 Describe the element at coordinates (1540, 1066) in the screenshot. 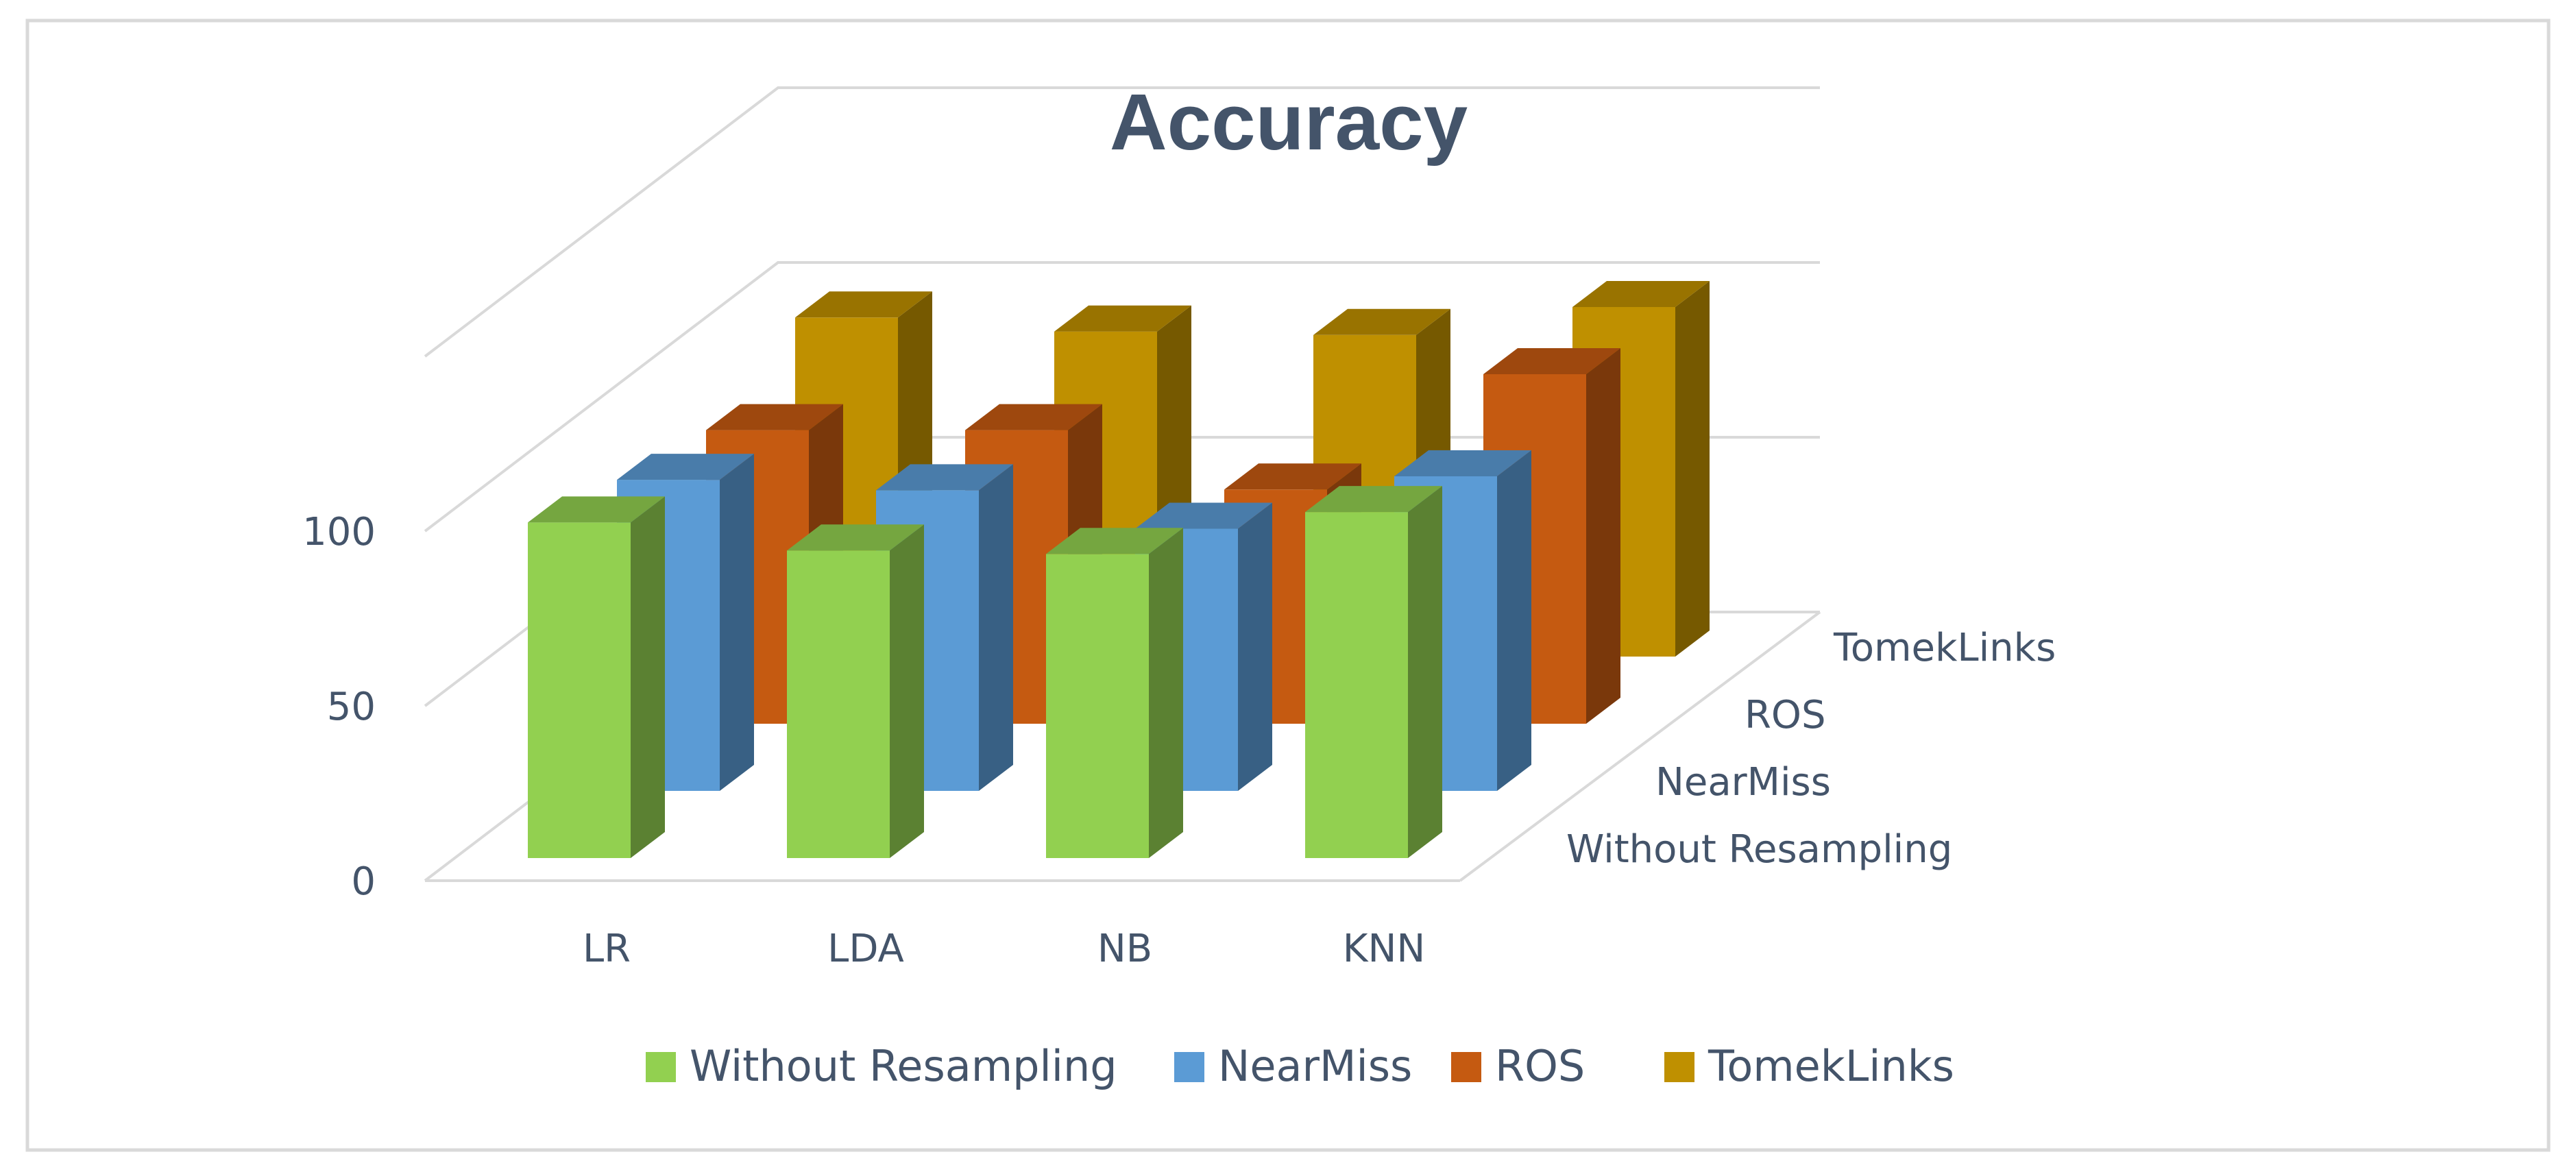

I see `legend-label: ROS` at that location.